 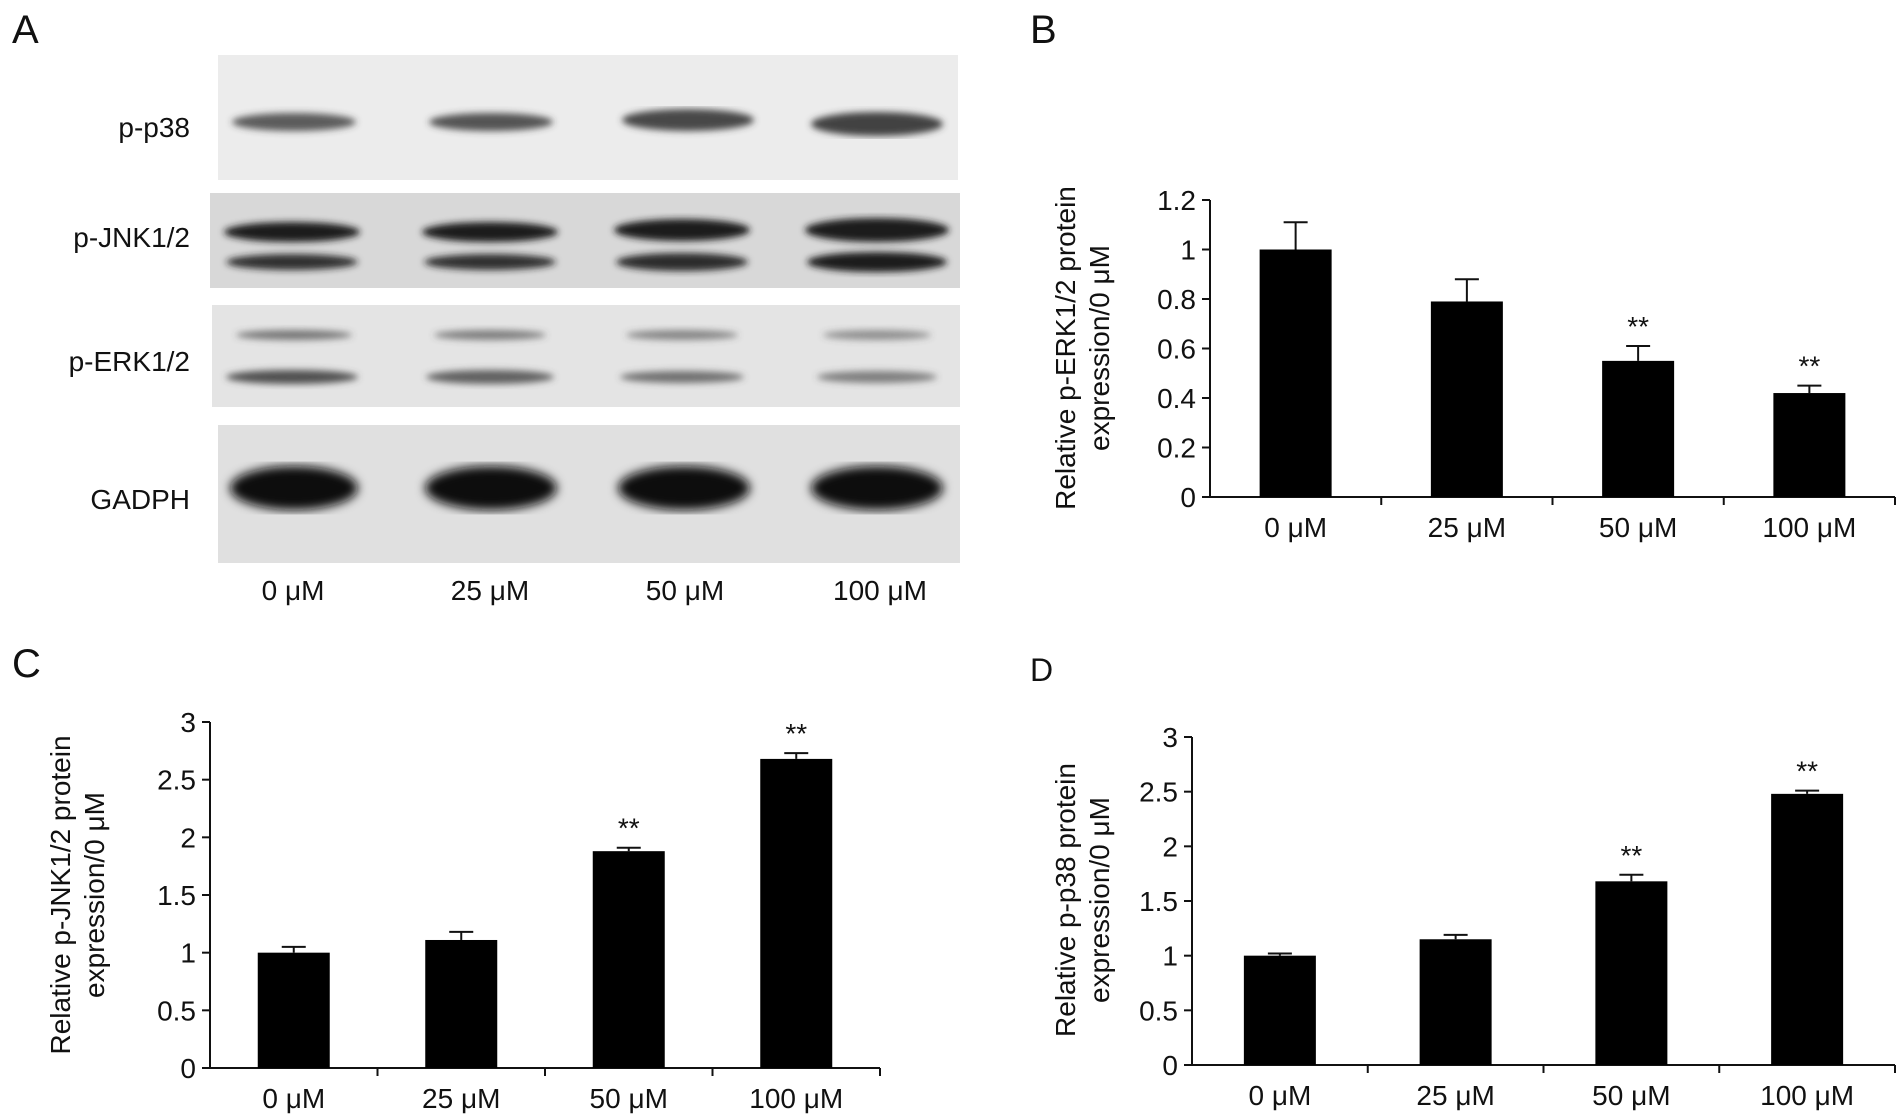 What do you see at coordinates (188, 722) in the screenshot?
I see `y-tick-label-c: 3` at bounding box center [188, 722].